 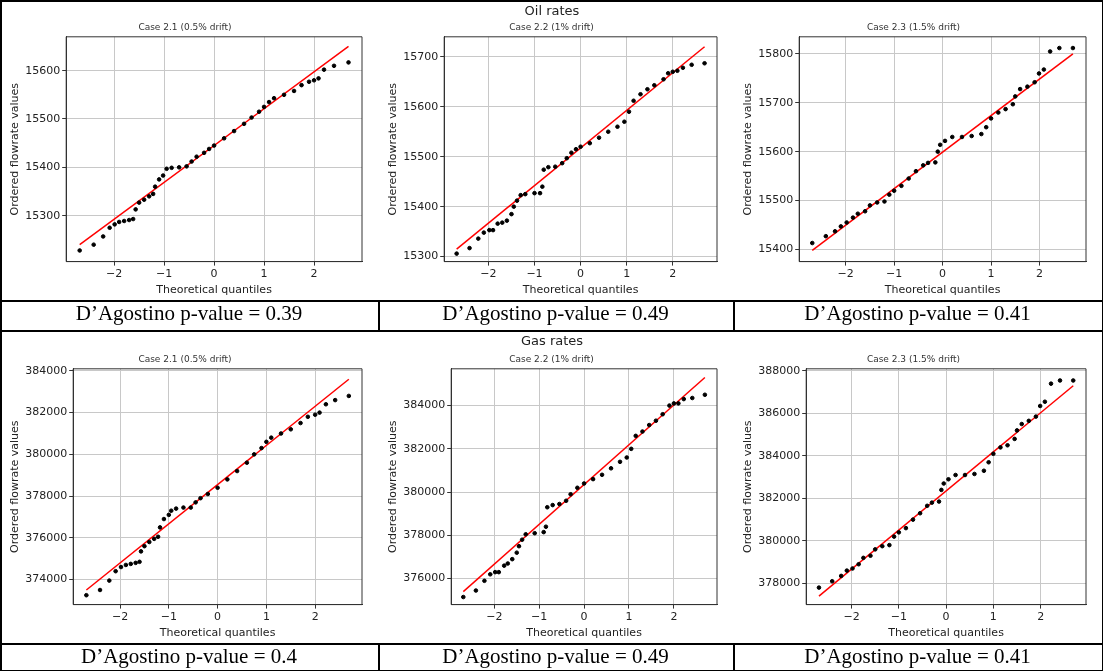 What do you see at coordinates (189, 313) in the screenshot?
I see `text: D’Agostino p-value = 0.39` at bounding box center [189, 313].